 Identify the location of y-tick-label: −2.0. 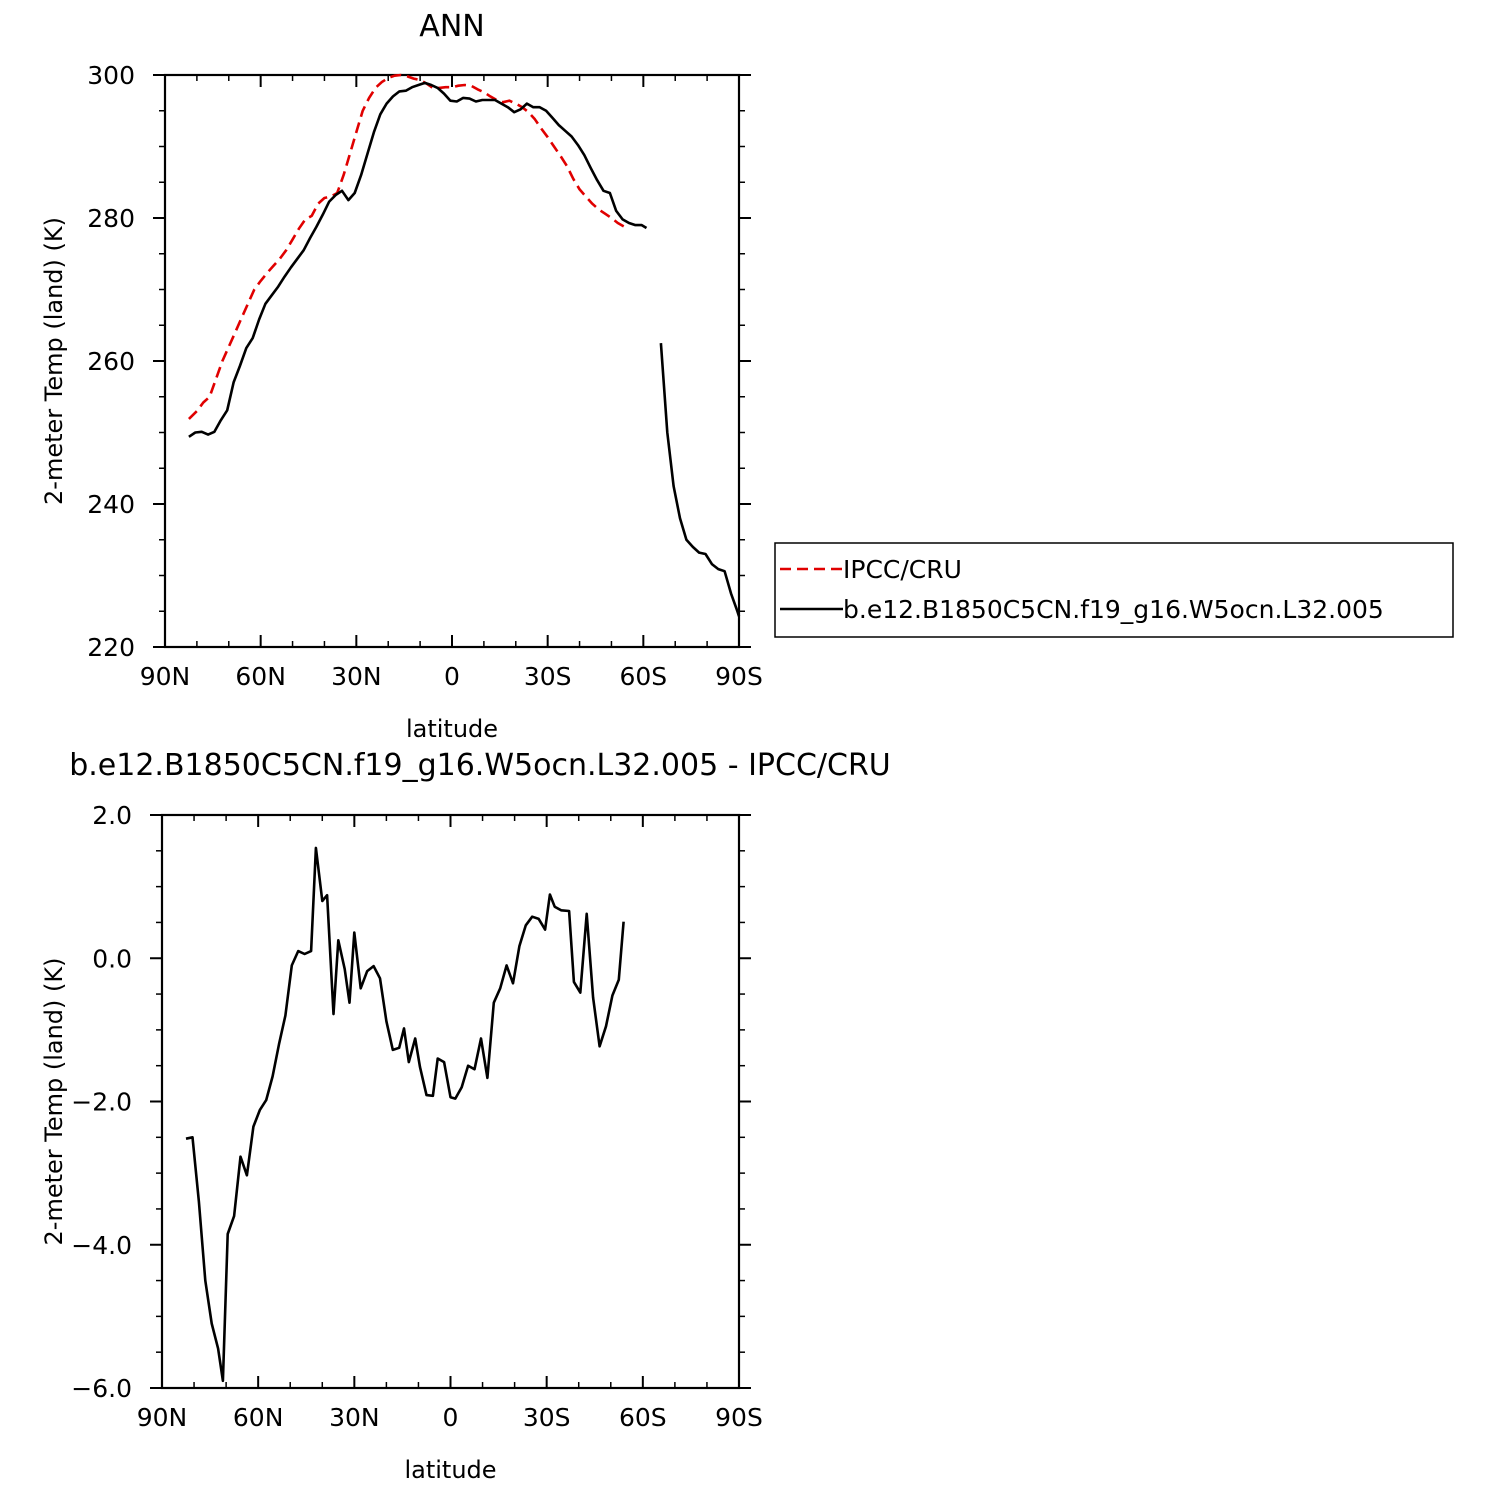
(101, 1102).